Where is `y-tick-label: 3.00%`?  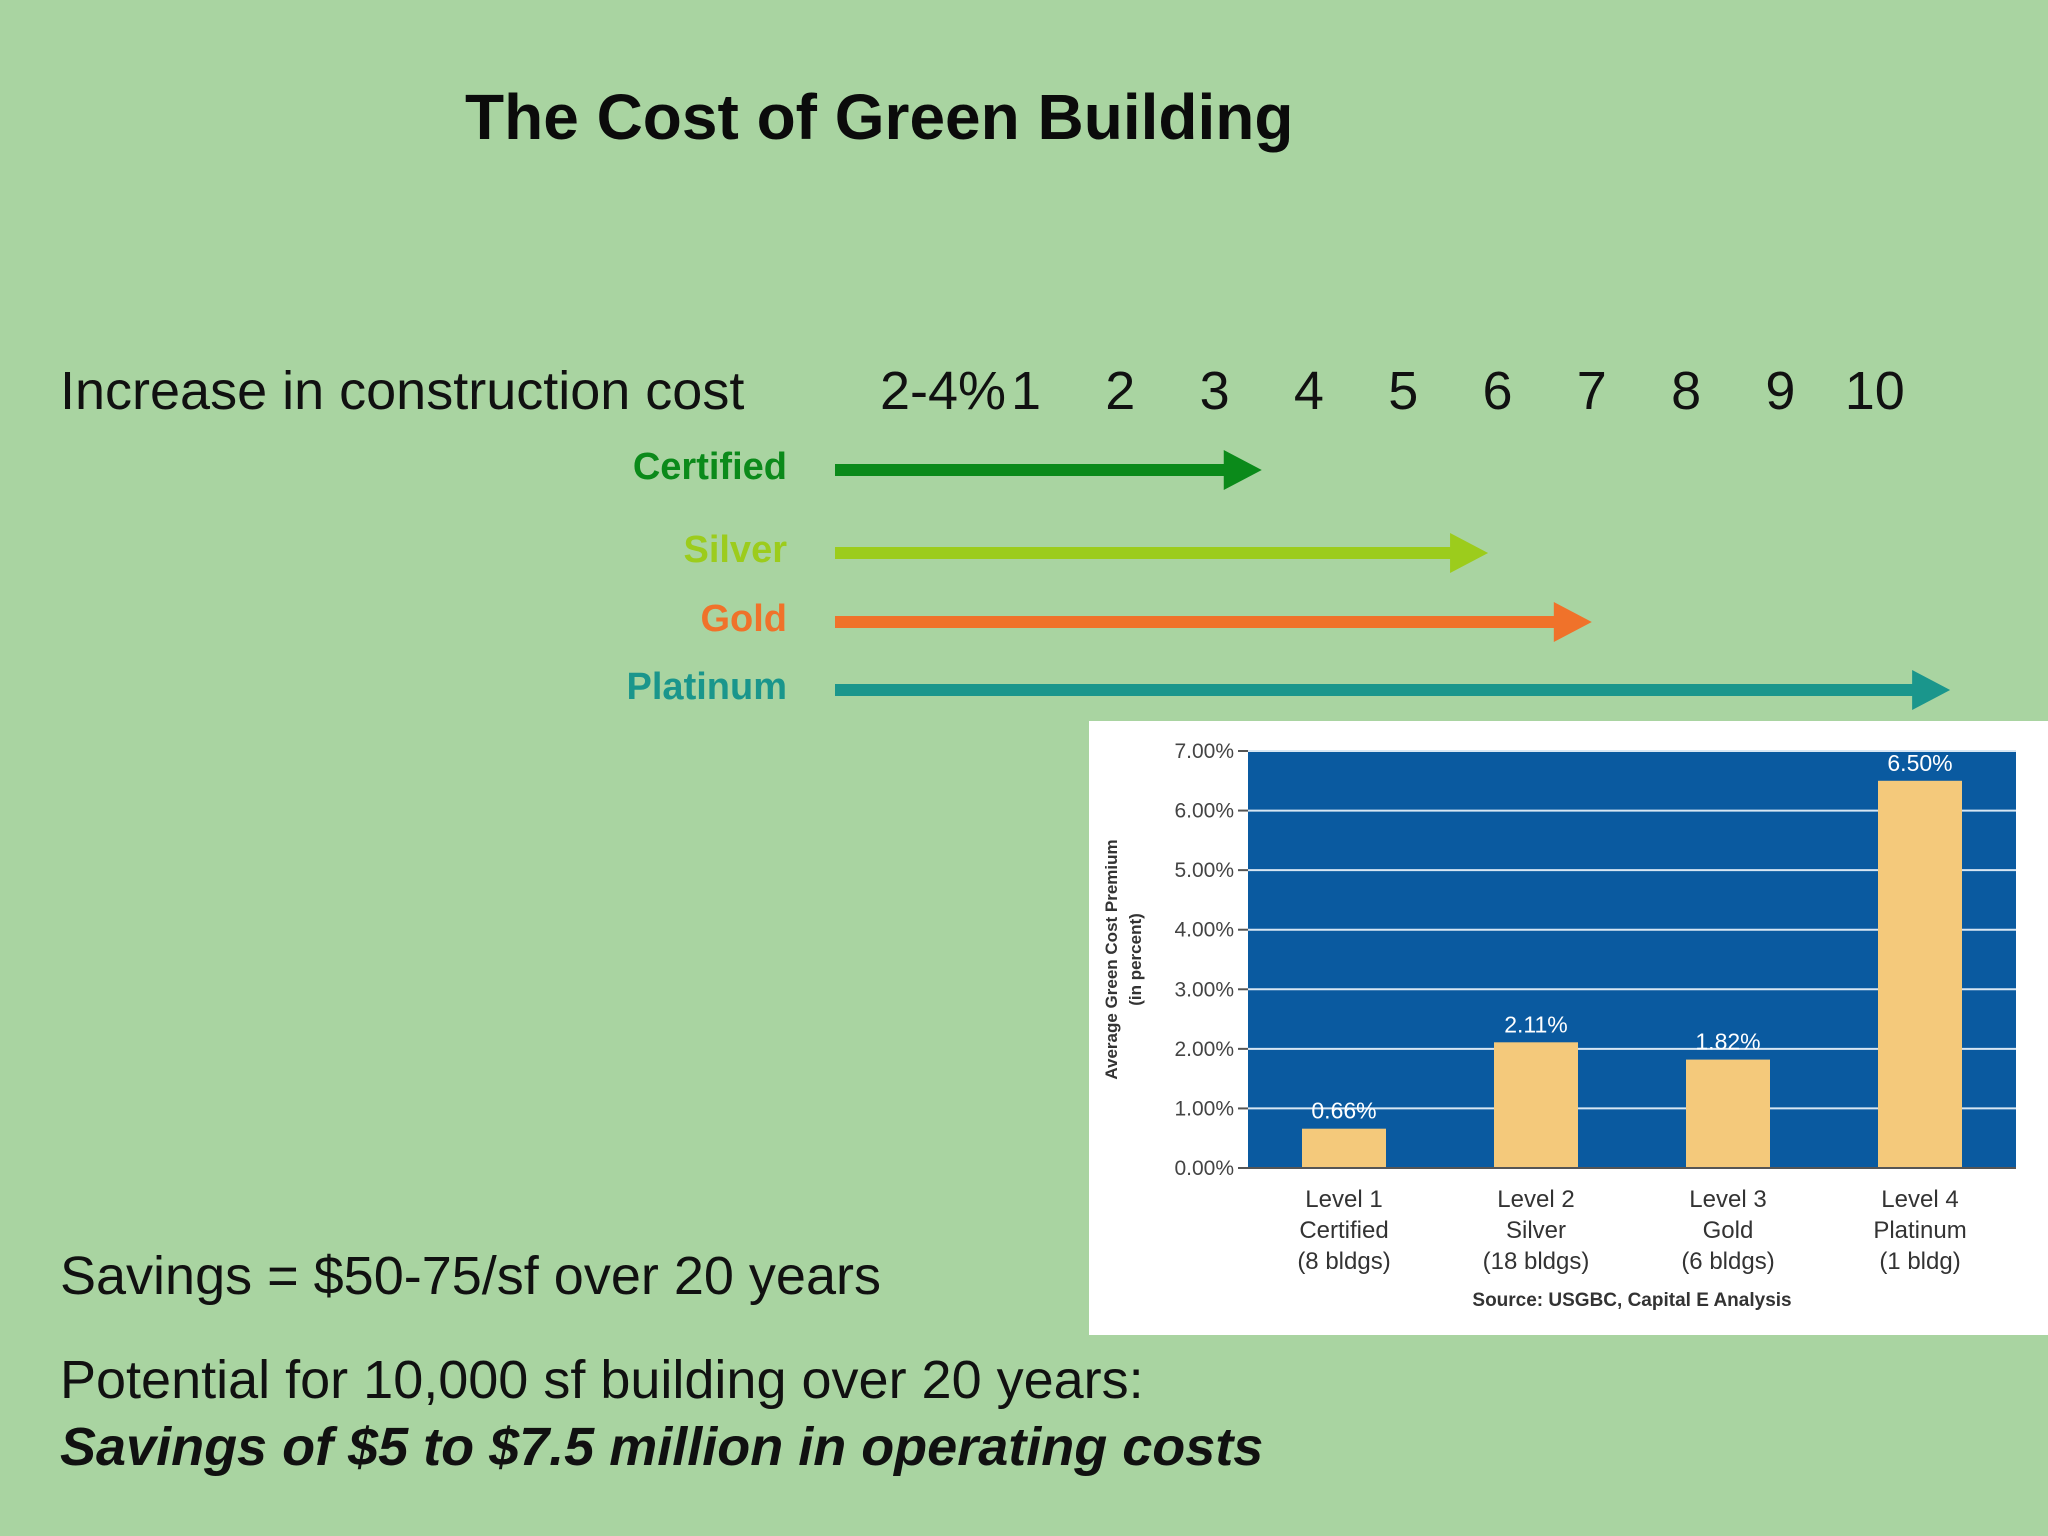 y-tick-label: 3.00% is located at coordinates (1204, 989).